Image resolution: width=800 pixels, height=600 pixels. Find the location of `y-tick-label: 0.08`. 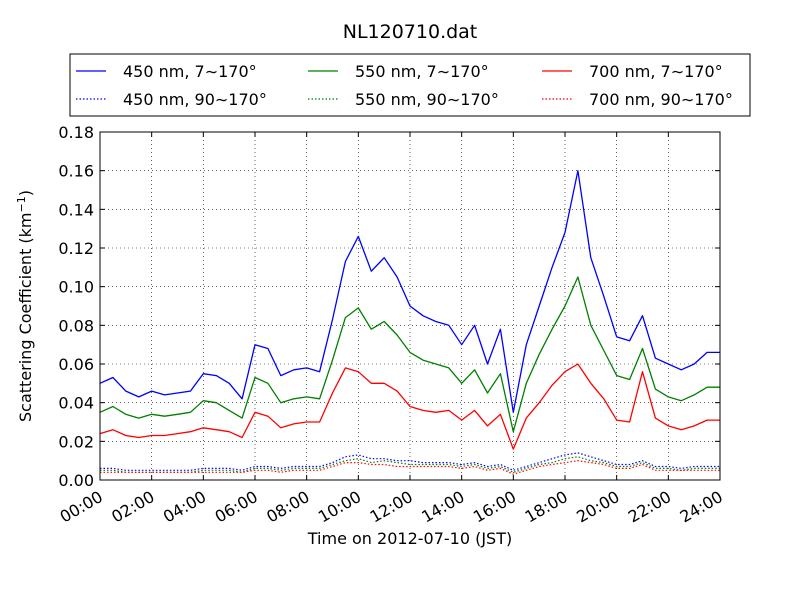

y-tick-label: 0.08 is located at coordinates (76, 325).